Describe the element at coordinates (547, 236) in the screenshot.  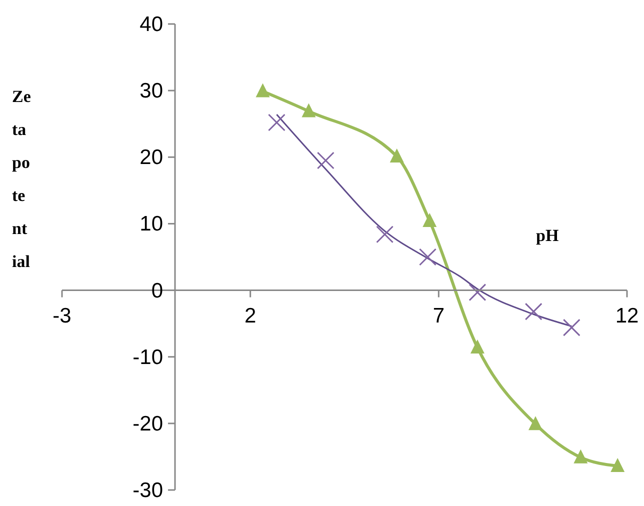
I see `x-axis-title: pH` at that location.